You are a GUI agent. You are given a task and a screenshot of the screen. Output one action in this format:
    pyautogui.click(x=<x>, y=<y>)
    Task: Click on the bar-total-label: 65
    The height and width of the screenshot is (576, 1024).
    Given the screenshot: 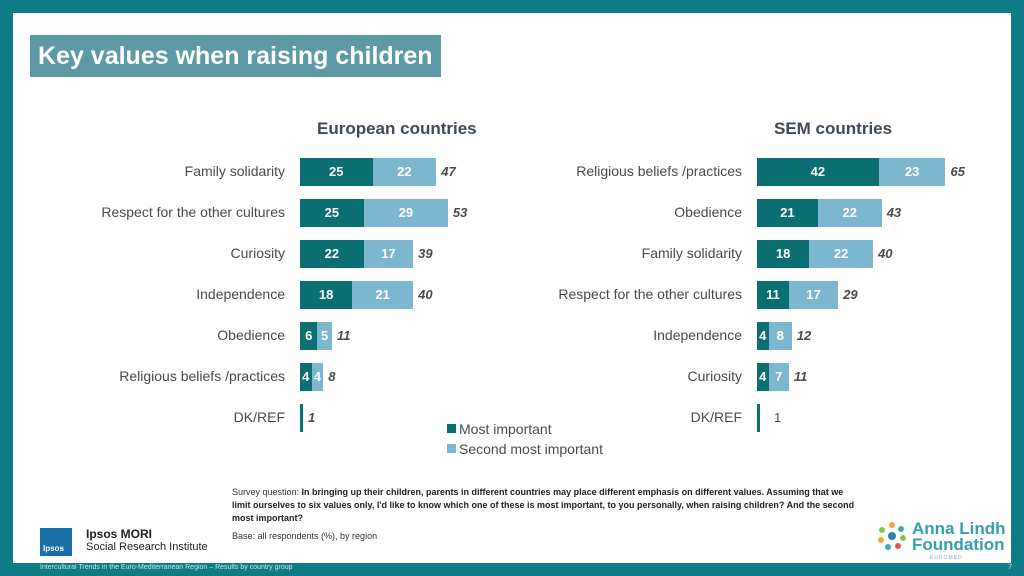 What is the action you would take?
    pyautogui.click(x=957, y=171)
    